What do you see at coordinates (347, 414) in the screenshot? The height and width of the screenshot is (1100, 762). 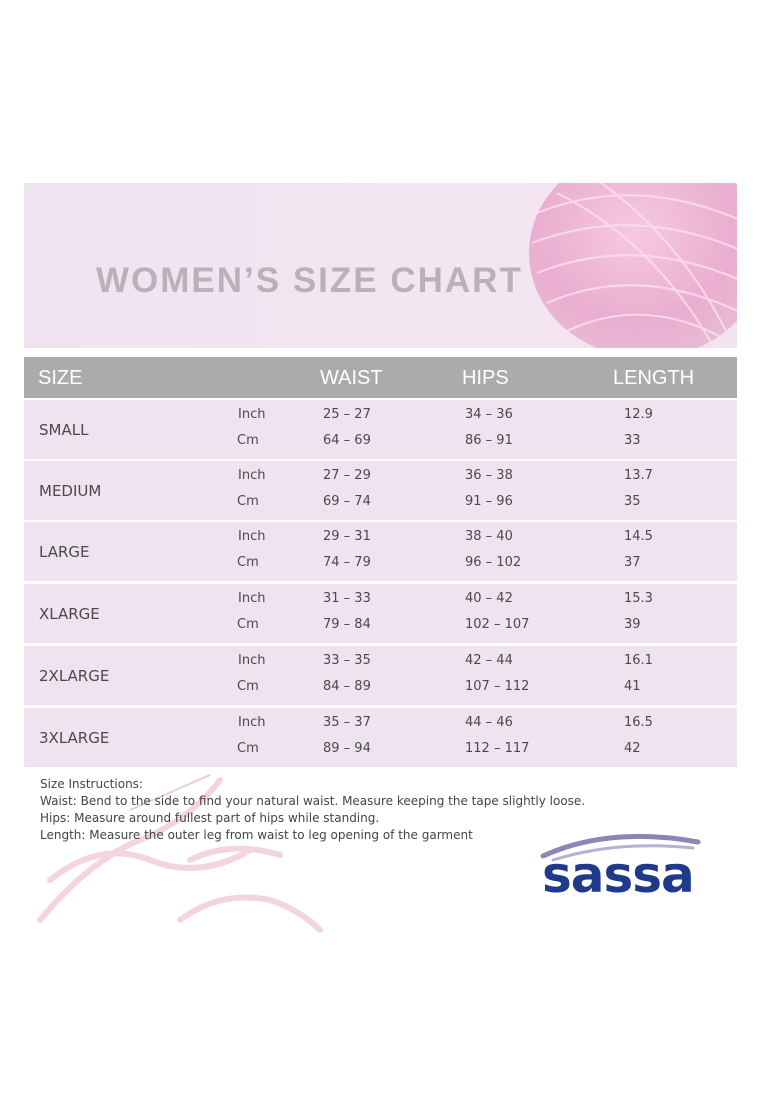 I see `waist-inch: 25 – 27` at bounding box center [347, 414].